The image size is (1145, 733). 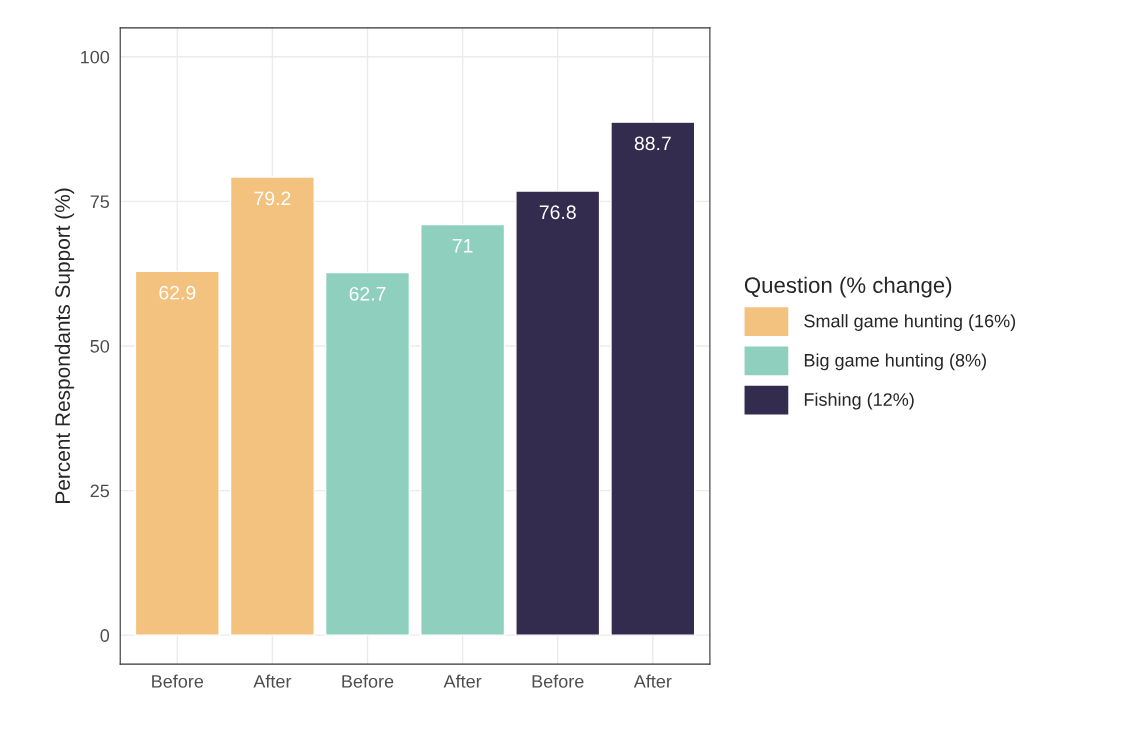 What do you see at coordinates (64, 345) in the screenshot?
I see `y-axis-title: Percent Respondants Support (%)` at bounding box center [64, 345].